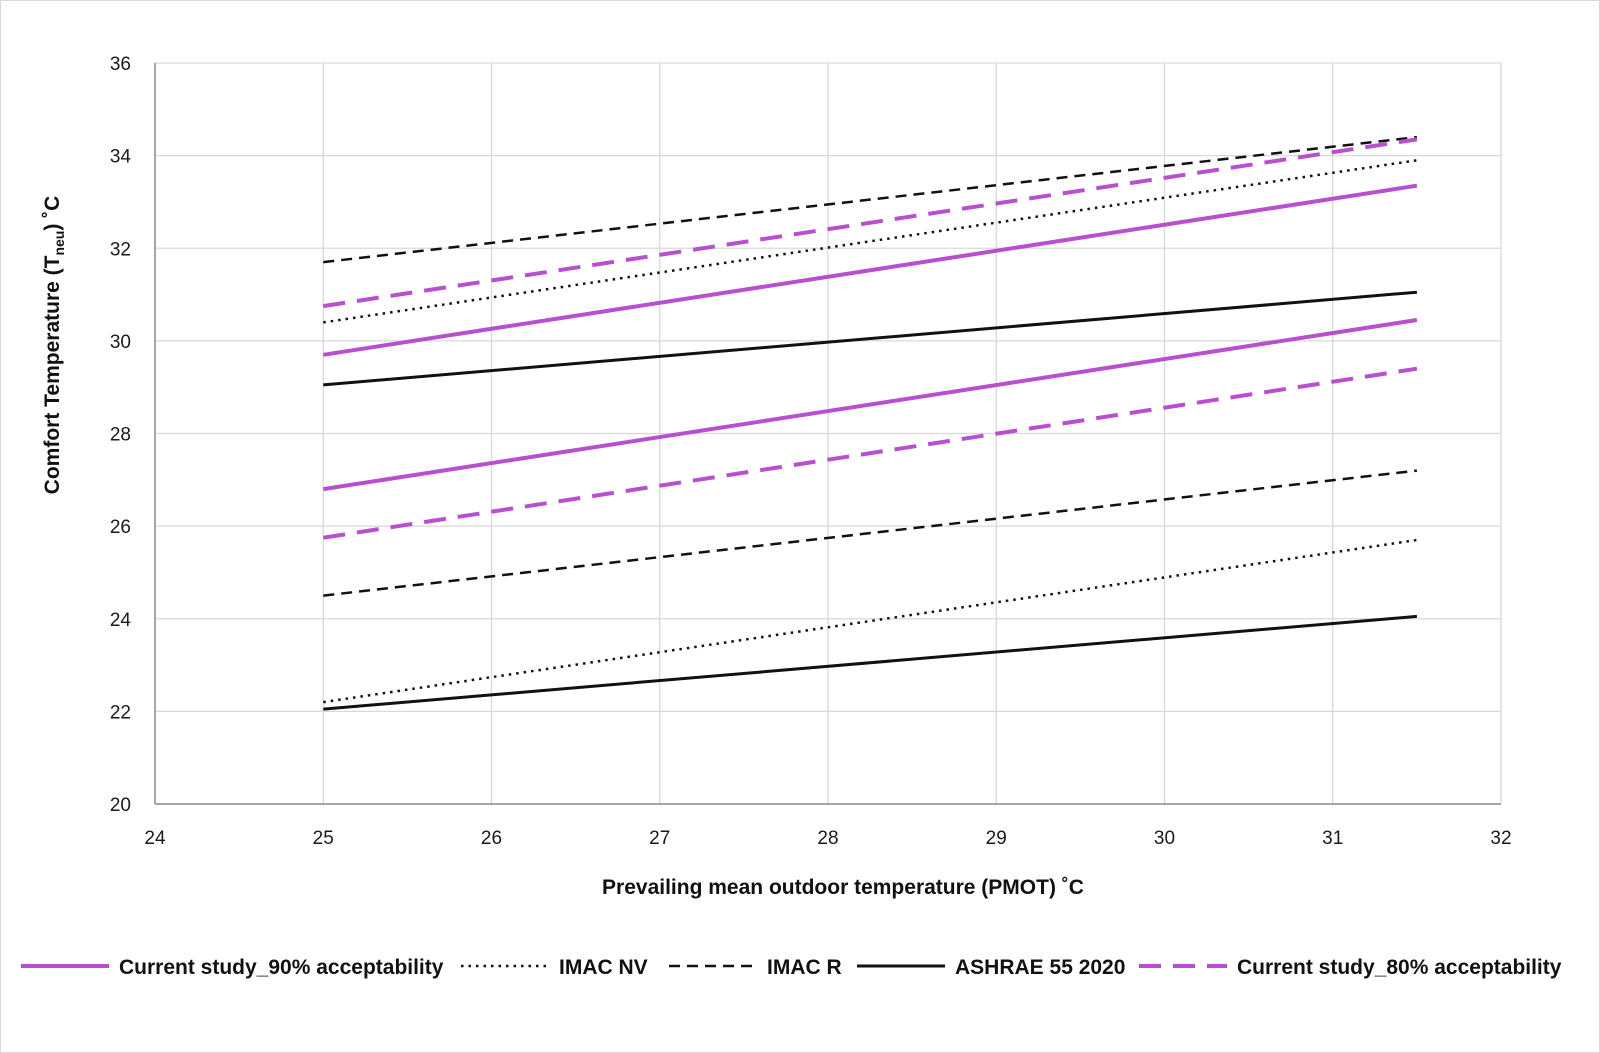 The width and height of the screenshot is (1600, 1053). I want to click on x-tick-label: 31, so click(1332, 838).